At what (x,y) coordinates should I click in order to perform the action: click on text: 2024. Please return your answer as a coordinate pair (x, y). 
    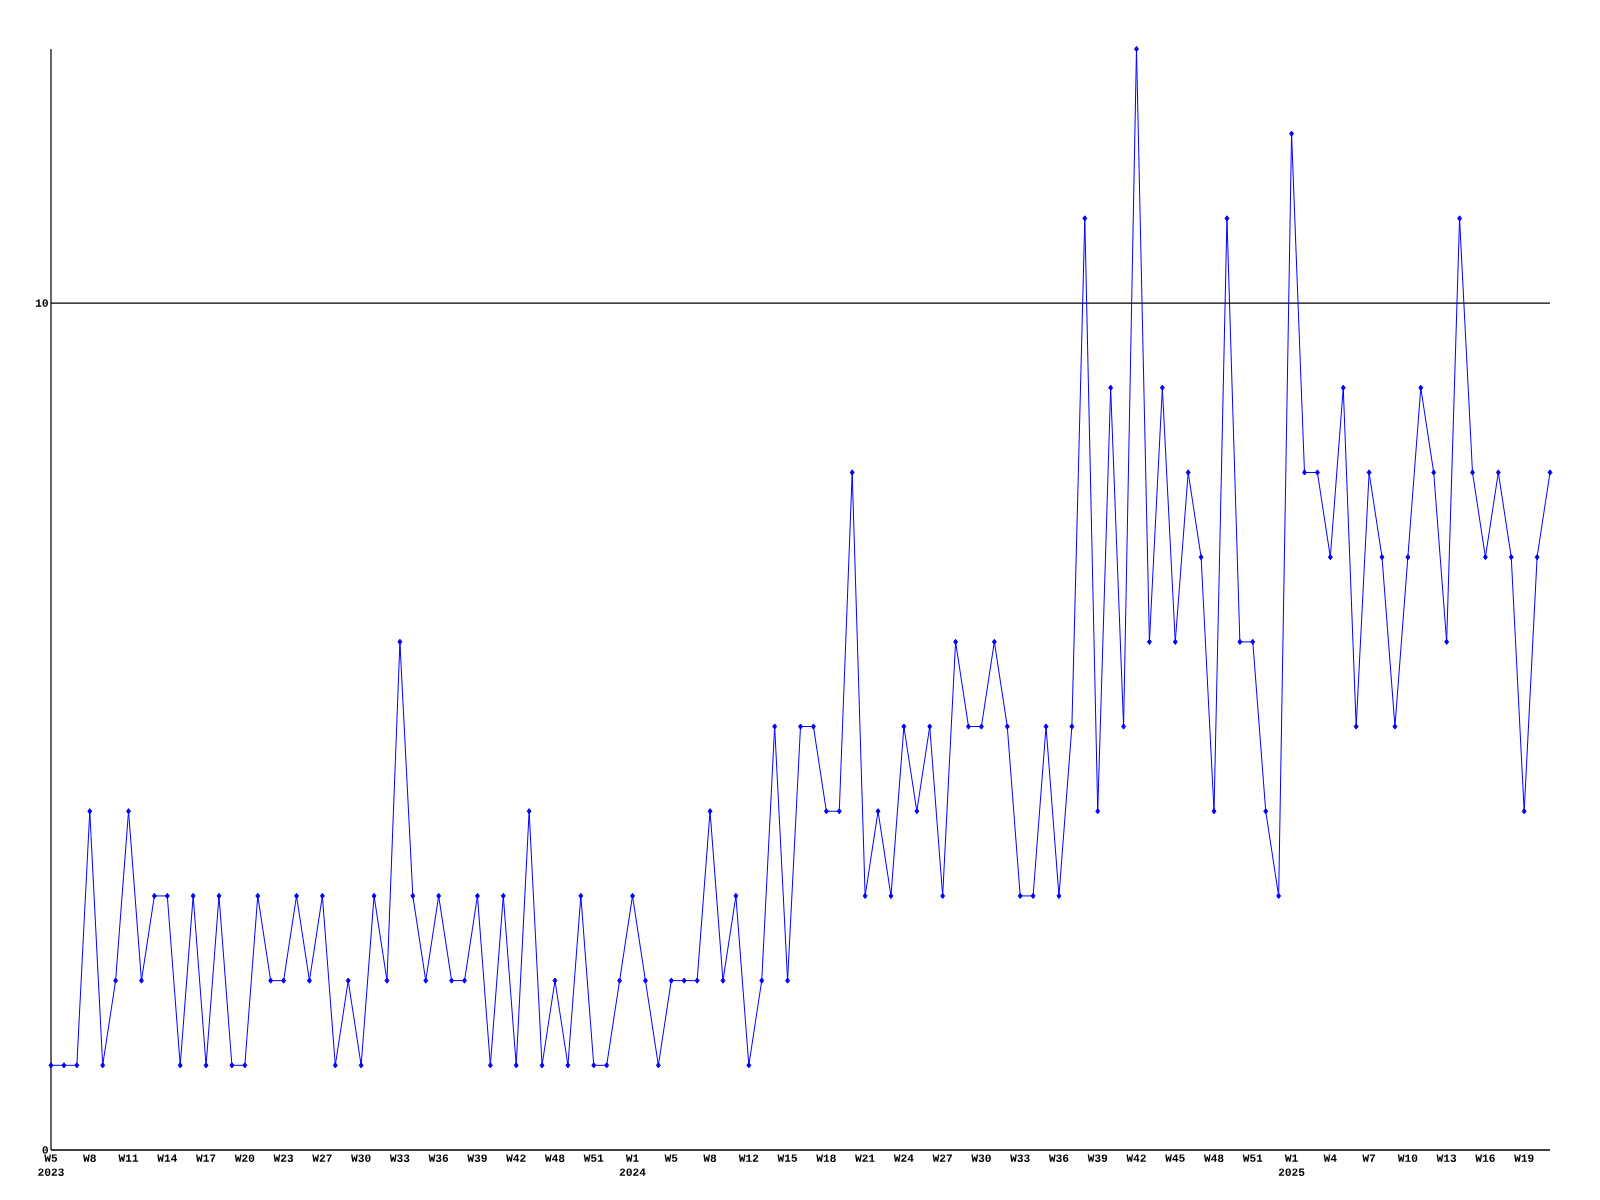
    Looking at the image, I should click on (632, 1172).